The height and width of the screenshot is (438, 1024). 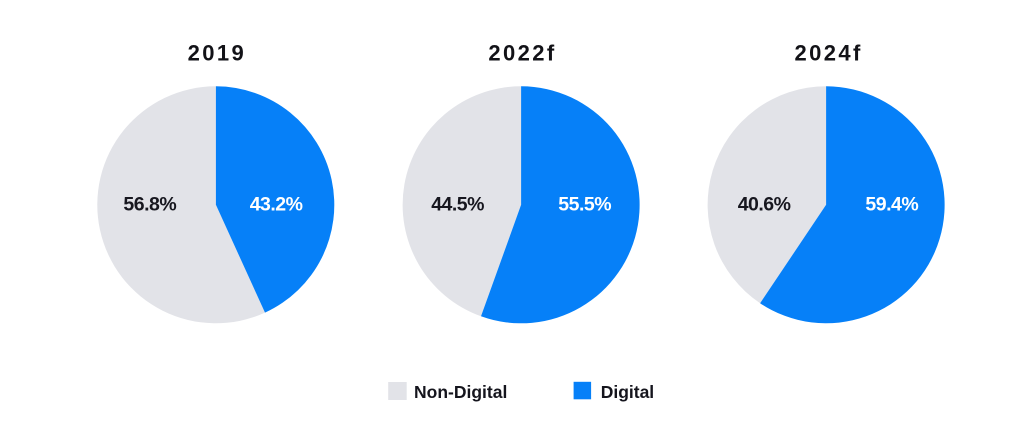 I want to click on svg-text: 55.5%, so click(x=584, y=204).